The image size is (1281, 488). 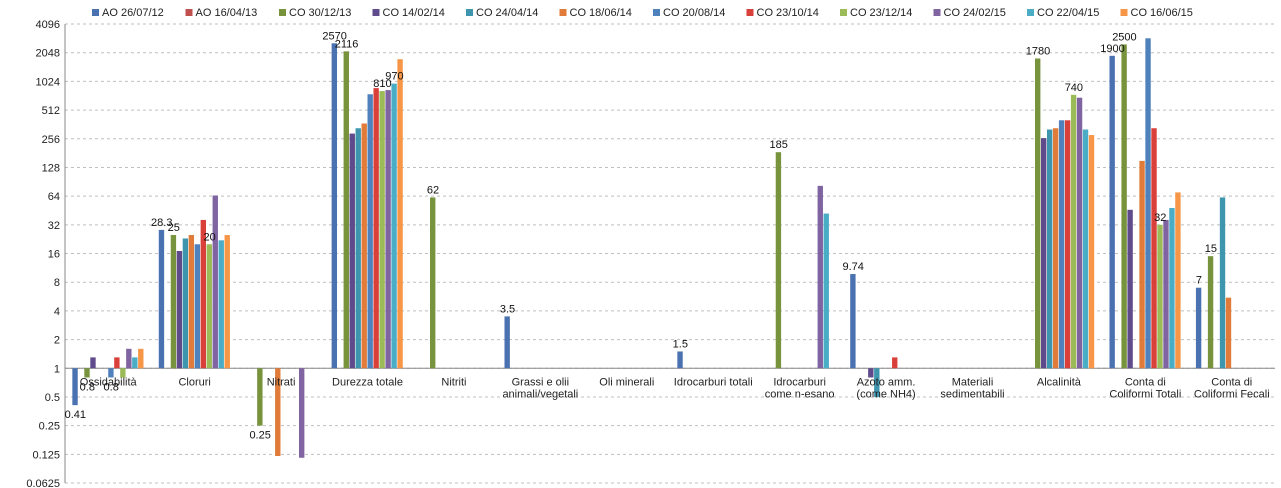 I want to click on data-label: 1.5, so click(x=680, y=344).